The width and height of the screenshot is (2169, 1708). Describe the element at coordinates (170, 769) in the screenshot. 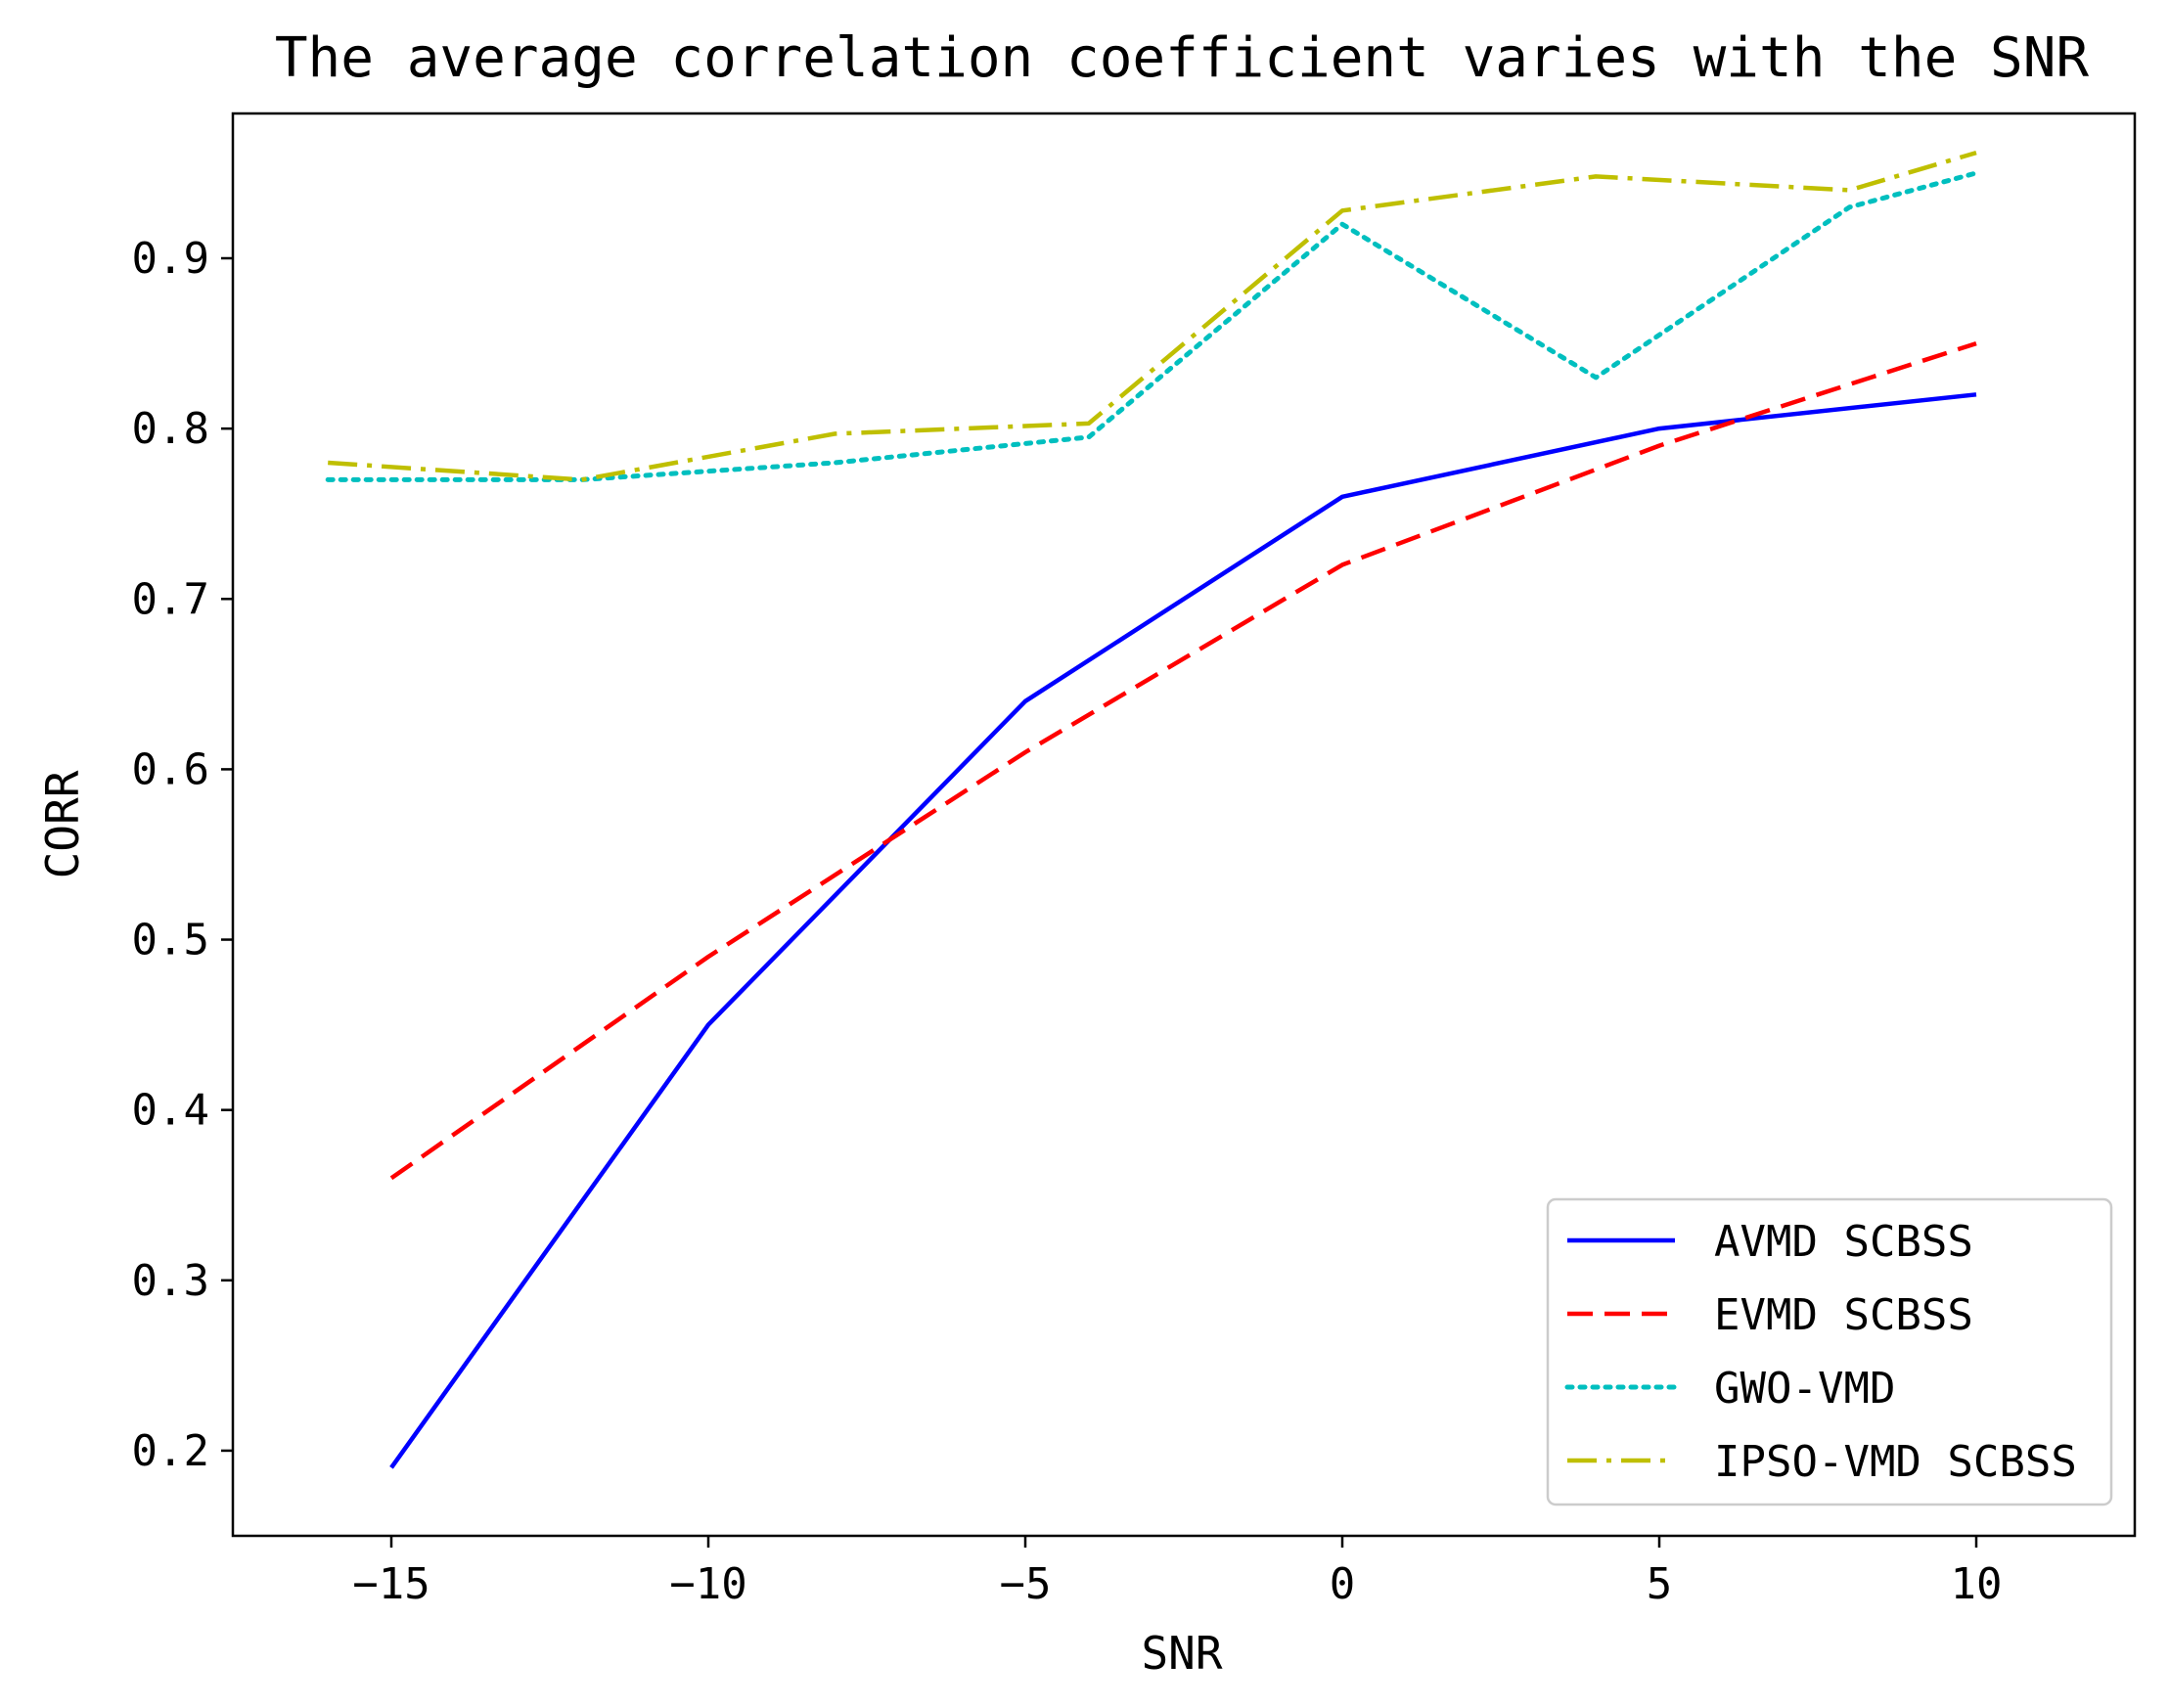

I see `y-tick-label: 0.6` at that location.